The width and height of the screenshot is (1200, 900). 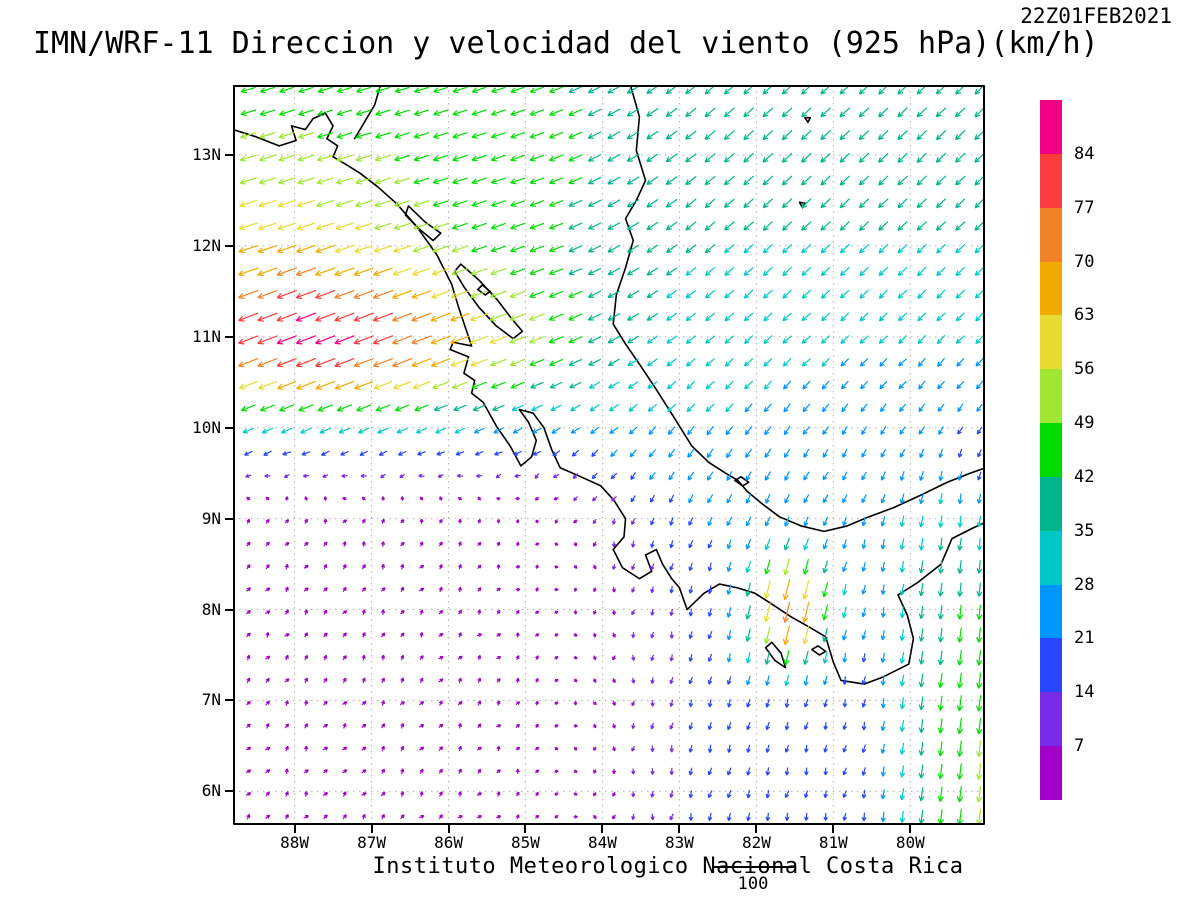 What do you see at coordinates (1084, 153) in the screenshot?
I see `colorbar-label: 84` at bounding box center [1084, 153].